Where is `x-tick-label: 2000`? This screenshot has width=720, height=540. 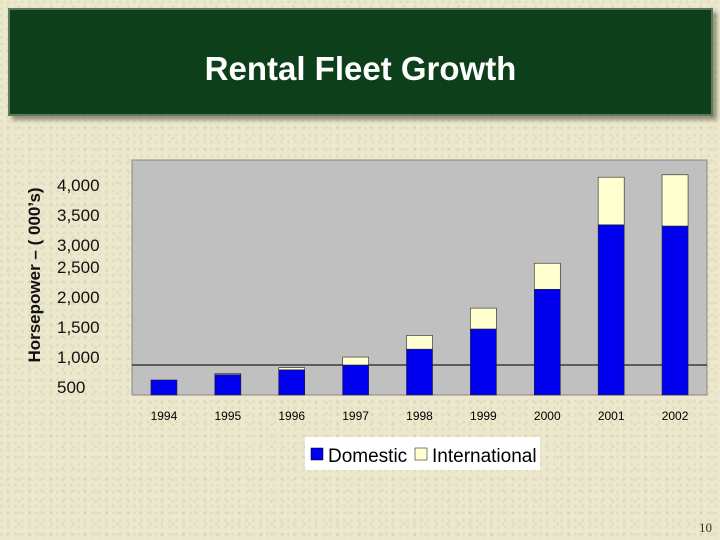
x-tick-label: 2000 is located at coordinates (547, 416).